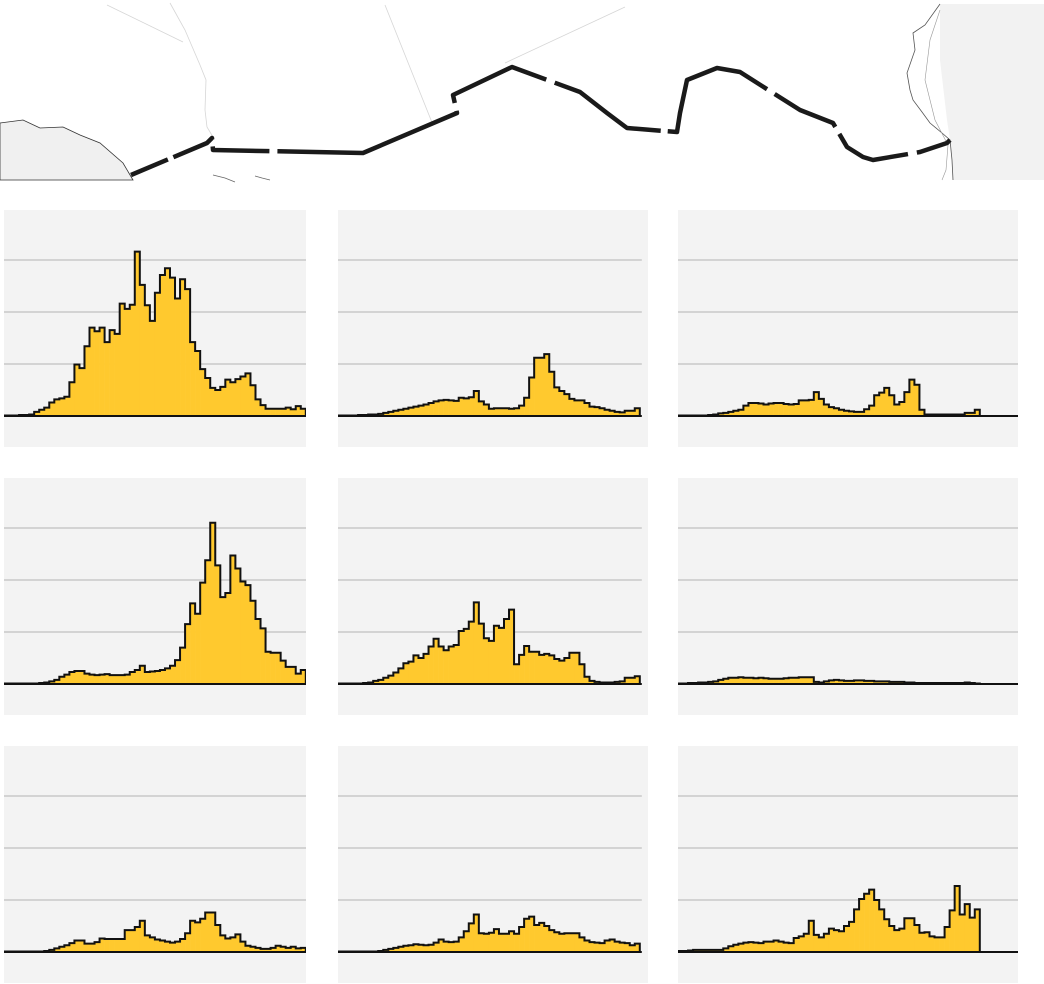 The width and height of the screenshot is (1044, 984). I want to click on gulf-of-california-water, so click(67, 150).